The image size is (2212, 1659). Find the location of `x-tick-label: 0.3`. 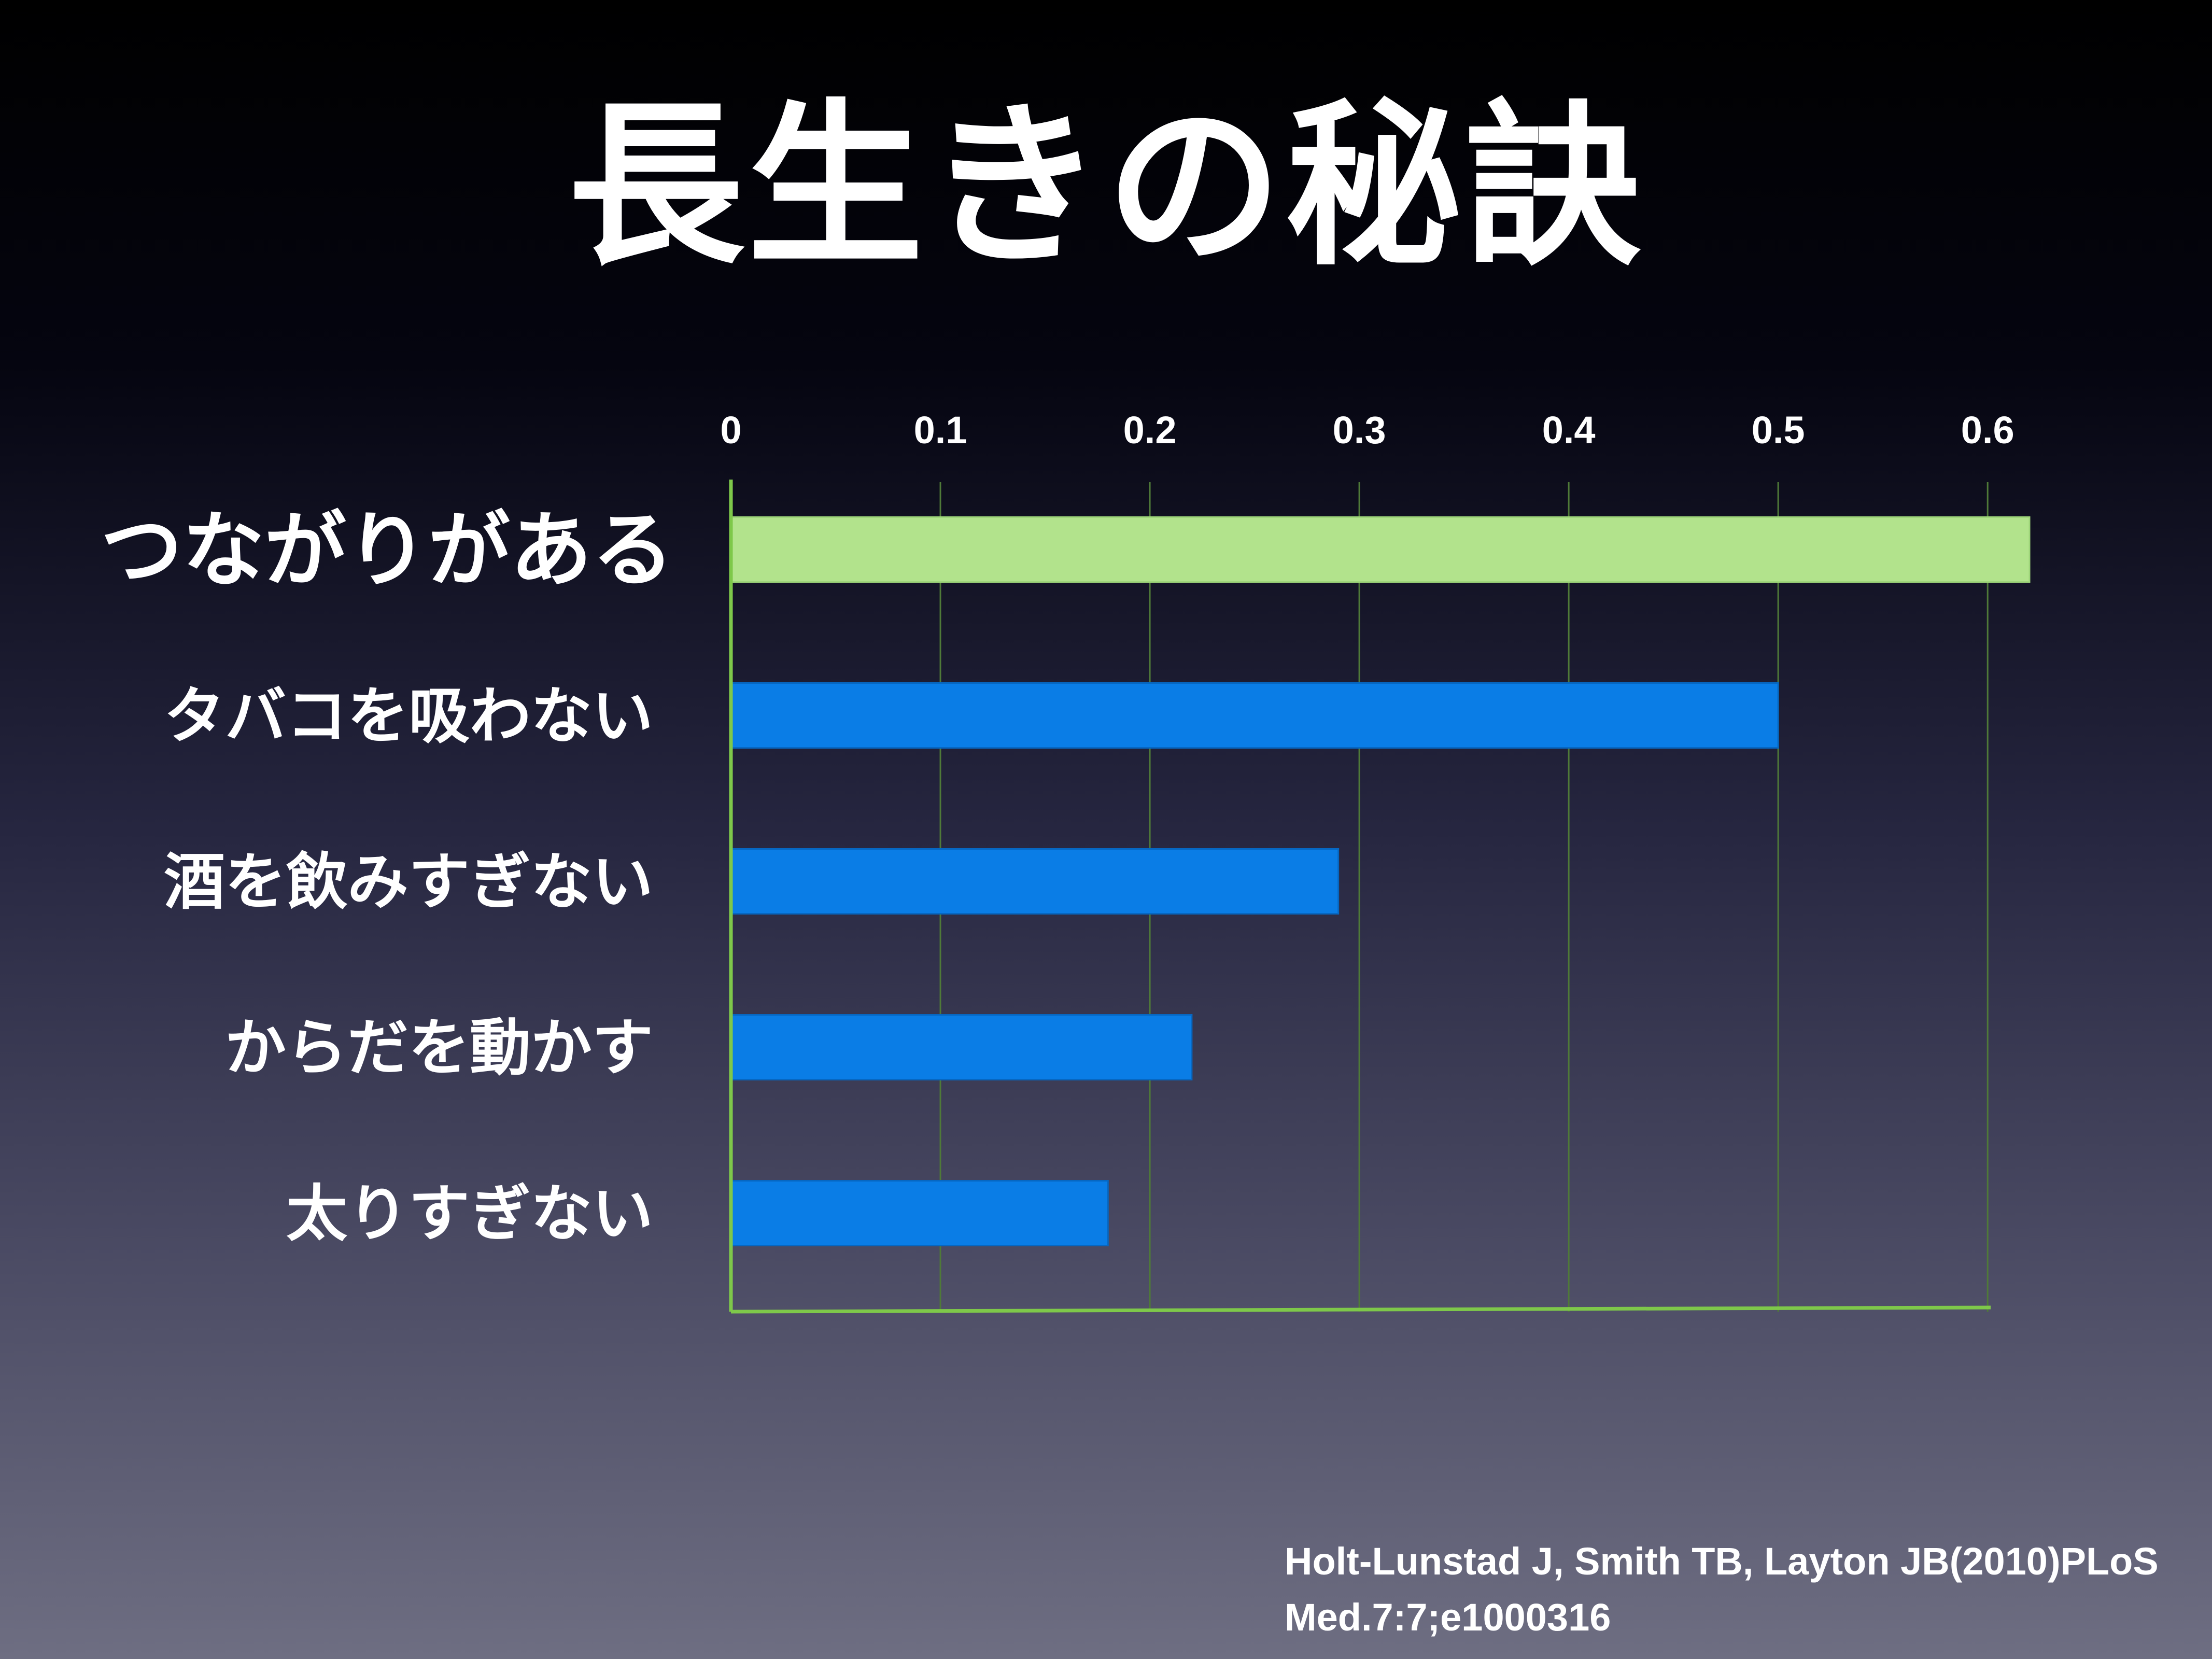

x-tick-label: 0.3 is located at coordinates (1359, 430).